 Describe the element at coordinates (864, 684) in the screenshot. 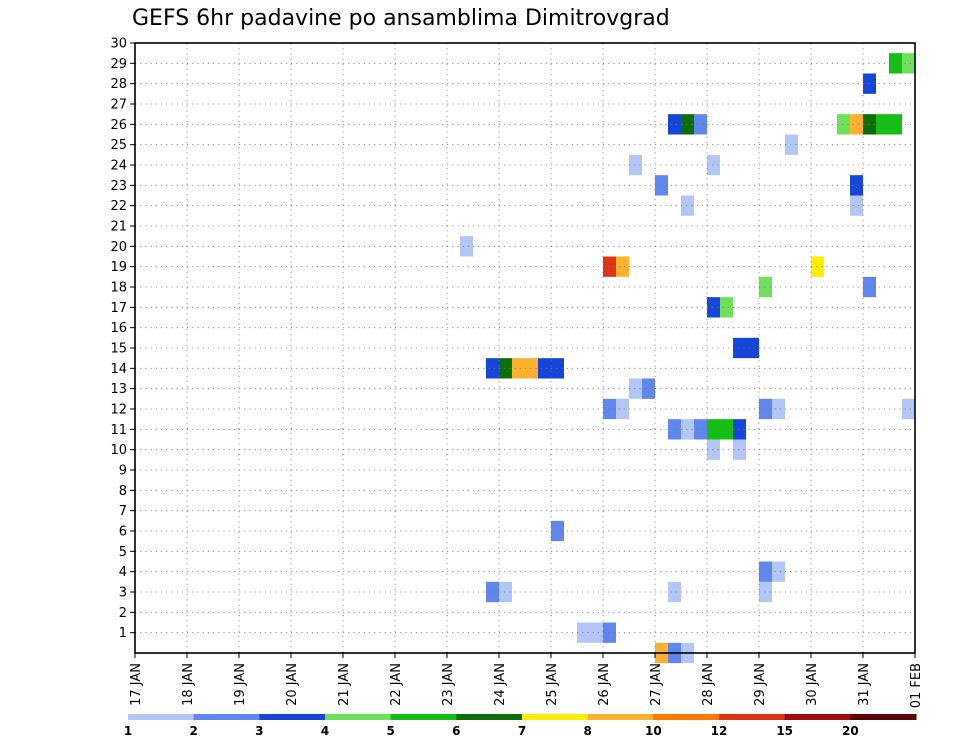

I see `x-tick-label: 31 JAN` at that location.